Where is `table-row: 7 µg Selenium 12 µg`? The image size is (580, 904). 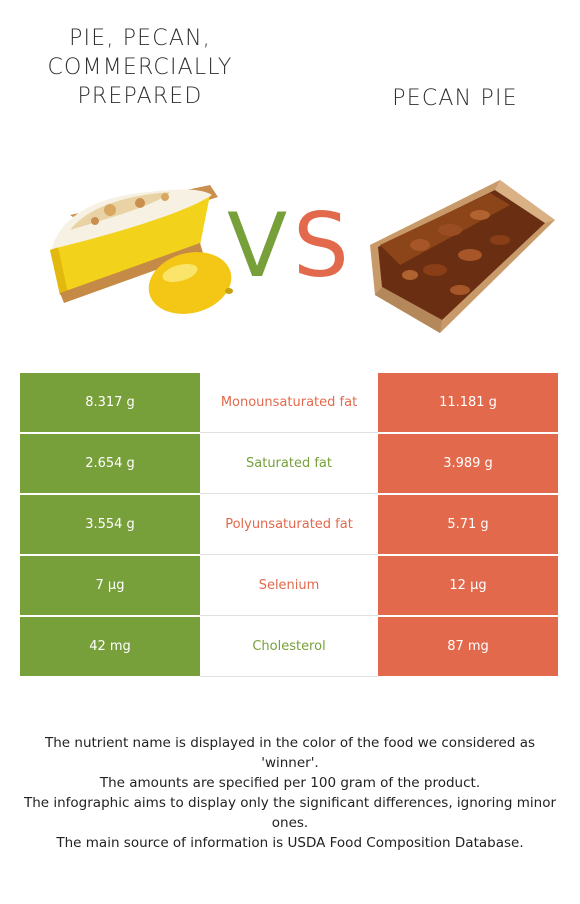
table-row: 7 µg Selenium 12 µg is located at coordinates (289, 586).